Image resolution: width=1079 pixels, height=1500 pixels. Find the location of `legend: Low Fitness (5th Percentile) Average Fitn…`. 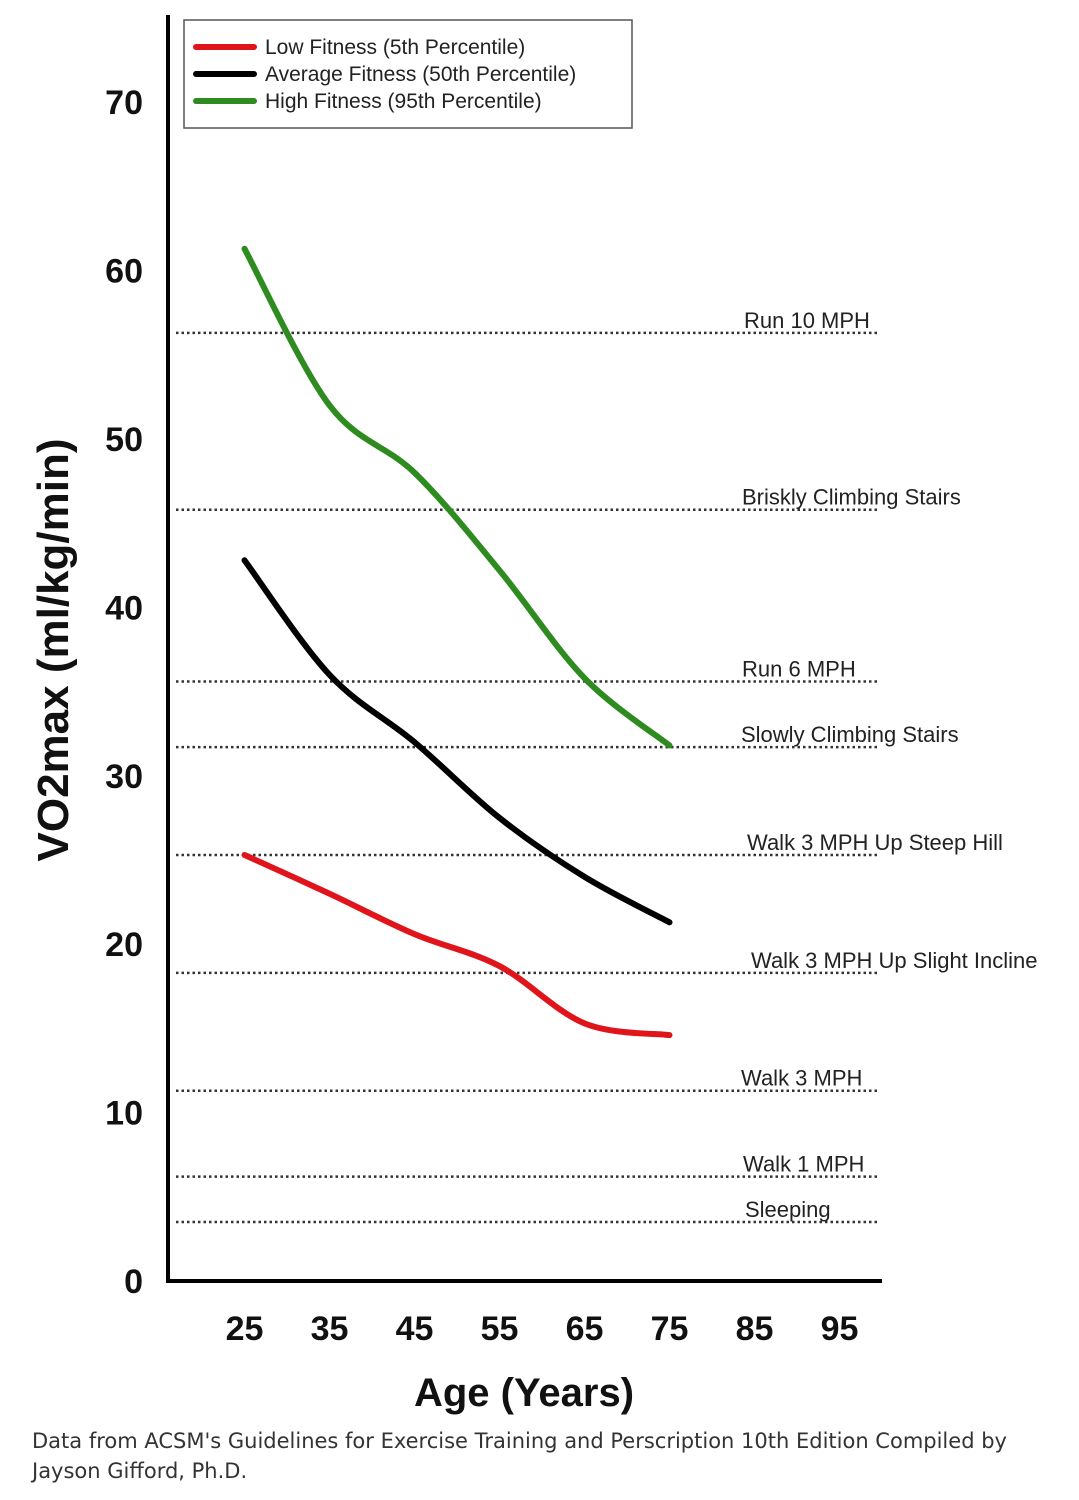

legend: Low Fitness (5th Percentile) Average Fitn… is located at coordinates (408, 74).